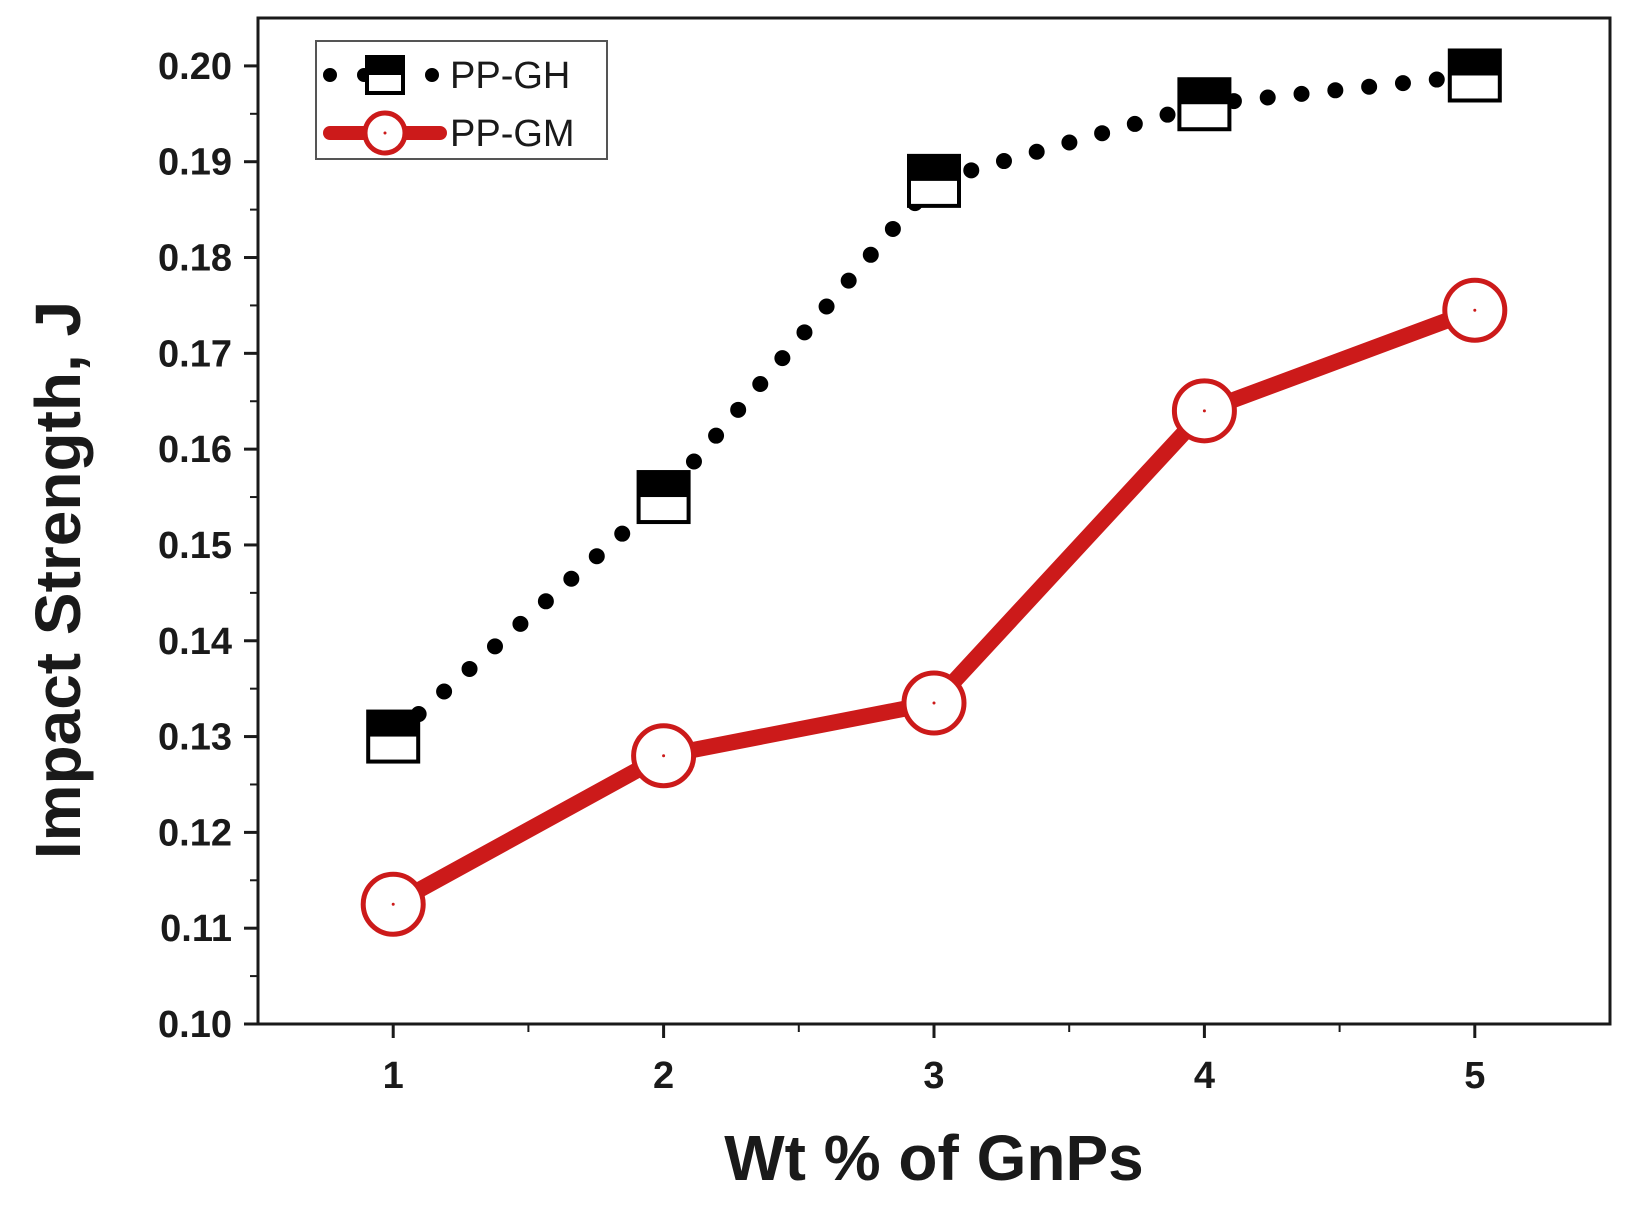 The image size is (1630, 1207). Describe the element at coordinates (195, 67) in the screenshot. I see `y-tick-label-0.20: 0.20` at that location.